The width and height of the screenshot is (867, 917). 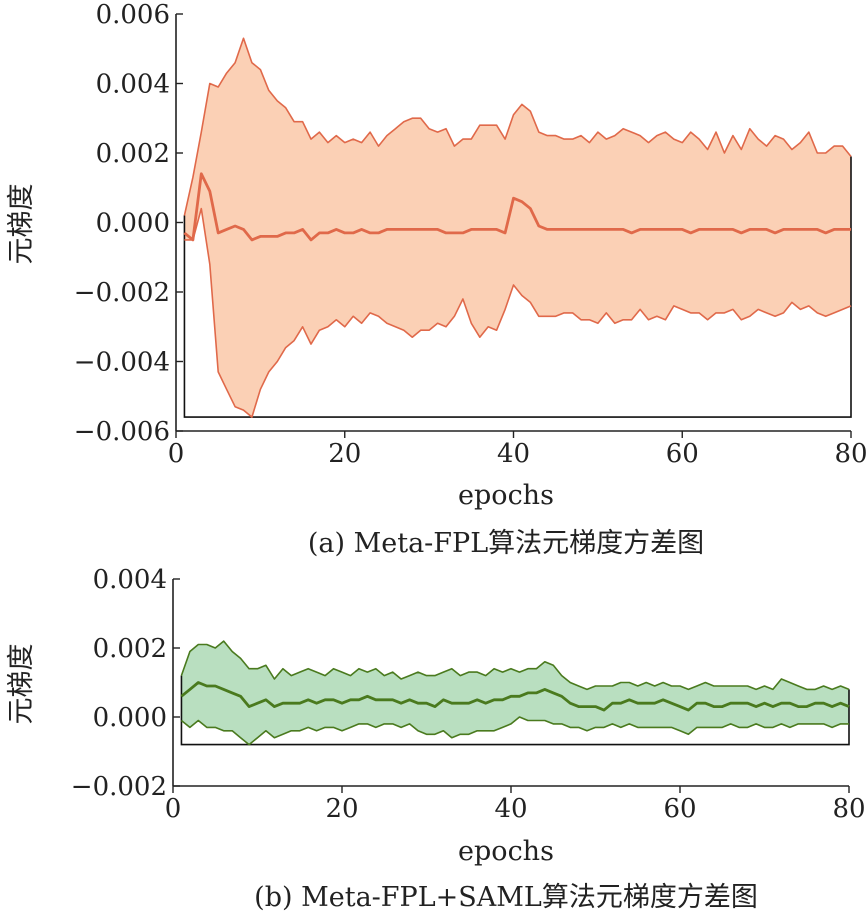 I want to click on chart-a-xtick-label: 80, so click(x=850, y=454).